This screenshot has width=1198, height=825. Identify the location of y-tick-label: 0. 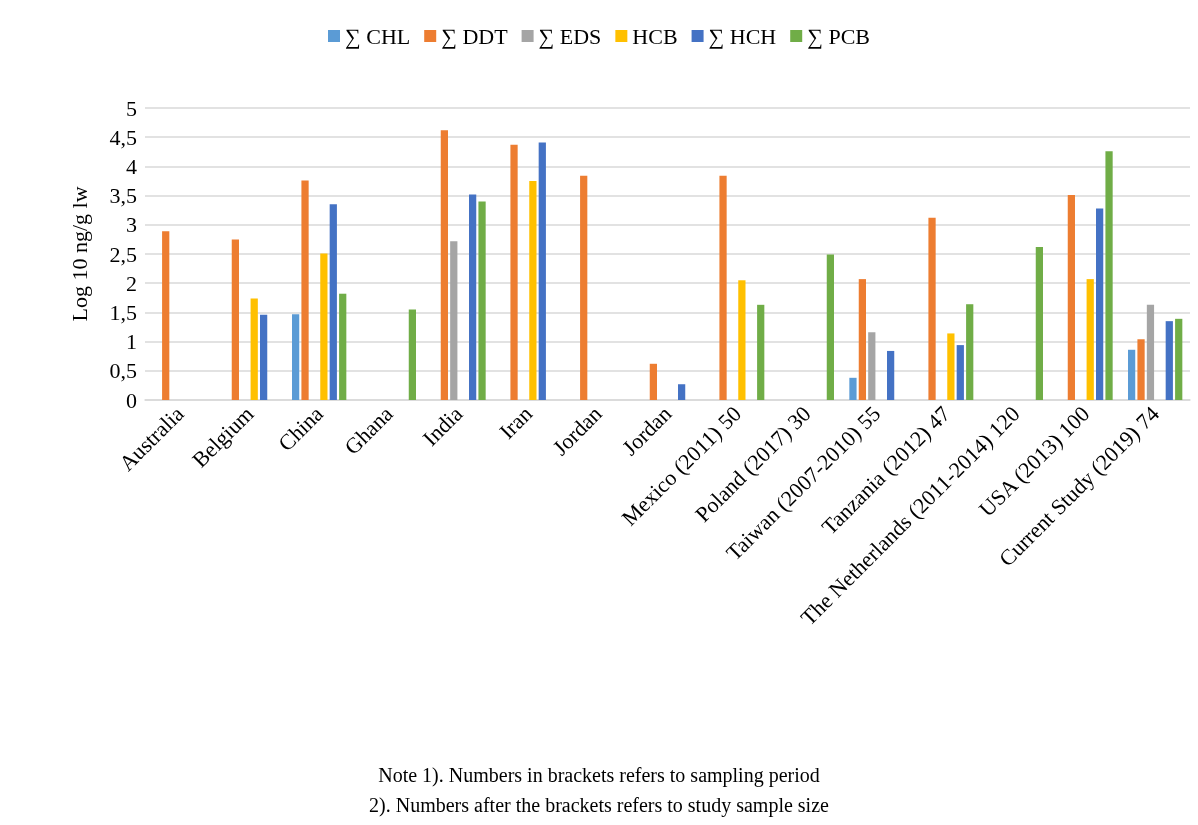
(131, 400).